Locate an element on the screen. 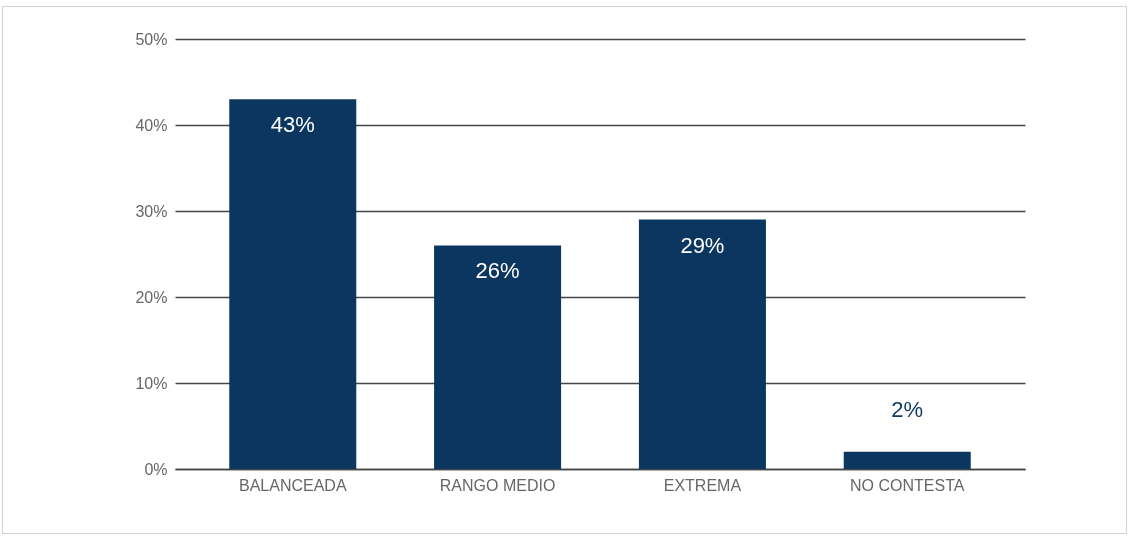 This screenshot has height=540, width=1133. data-label: 43% is located at coordinates (292, 125).